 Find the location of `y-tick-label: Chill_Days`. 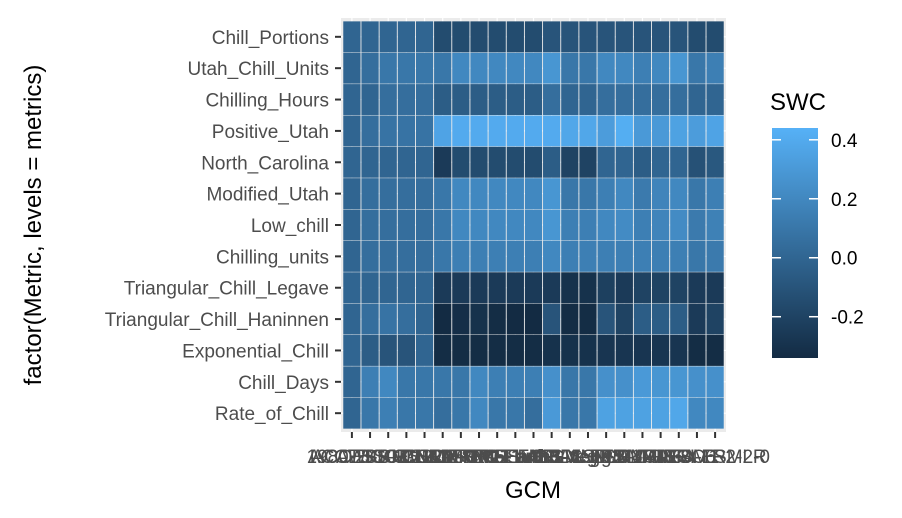

y-tick-label: Chill_Days is located at coordinates (283, 383).